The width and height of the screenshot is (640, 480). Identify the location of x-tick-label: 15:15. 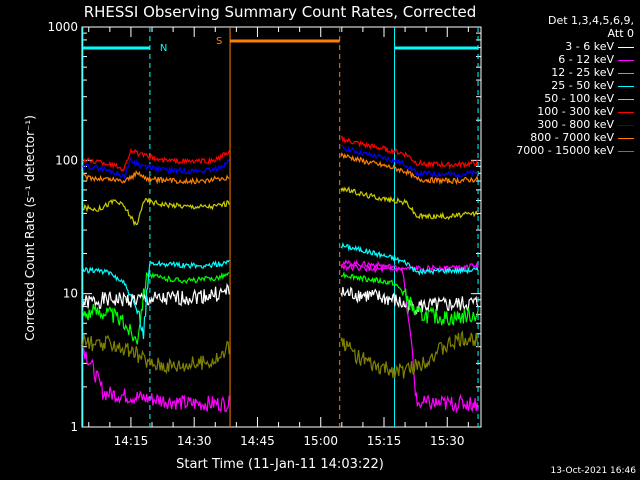
(384, 441).